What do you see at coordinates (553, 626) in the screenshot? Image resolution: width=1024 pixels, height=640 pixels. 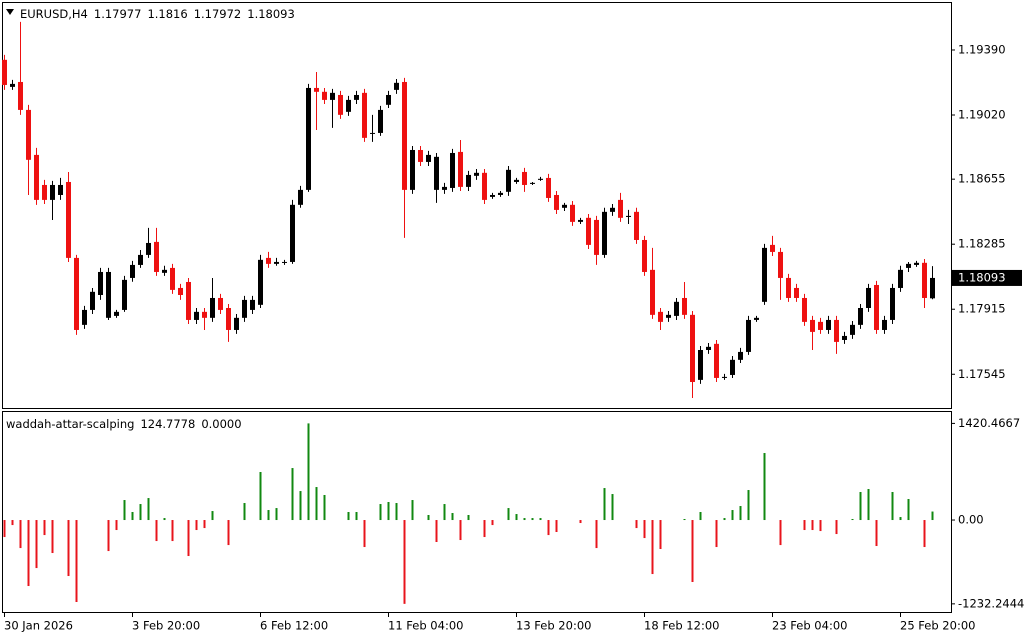 I see `x-tick-label: 13 Feb 20:00` at bounding box center [553, 626].